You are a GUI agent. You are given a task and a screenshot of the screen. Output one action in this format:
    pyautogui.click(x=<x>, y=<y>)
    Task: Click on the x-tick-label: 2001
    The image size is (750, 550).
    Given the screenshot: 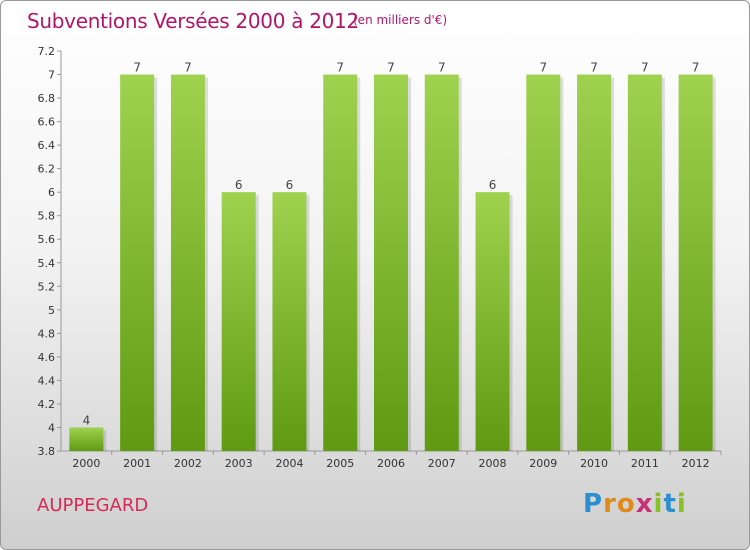 What is the action you would take?
    pyautogui.click(x=137, y=463)
    